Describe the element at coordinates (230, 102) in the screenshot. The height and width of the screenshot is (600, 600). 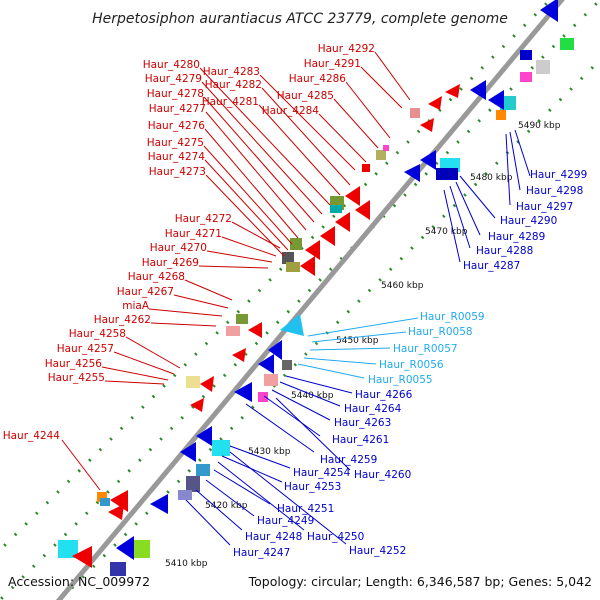
I see `gene-label: Haur_4281` at that location.